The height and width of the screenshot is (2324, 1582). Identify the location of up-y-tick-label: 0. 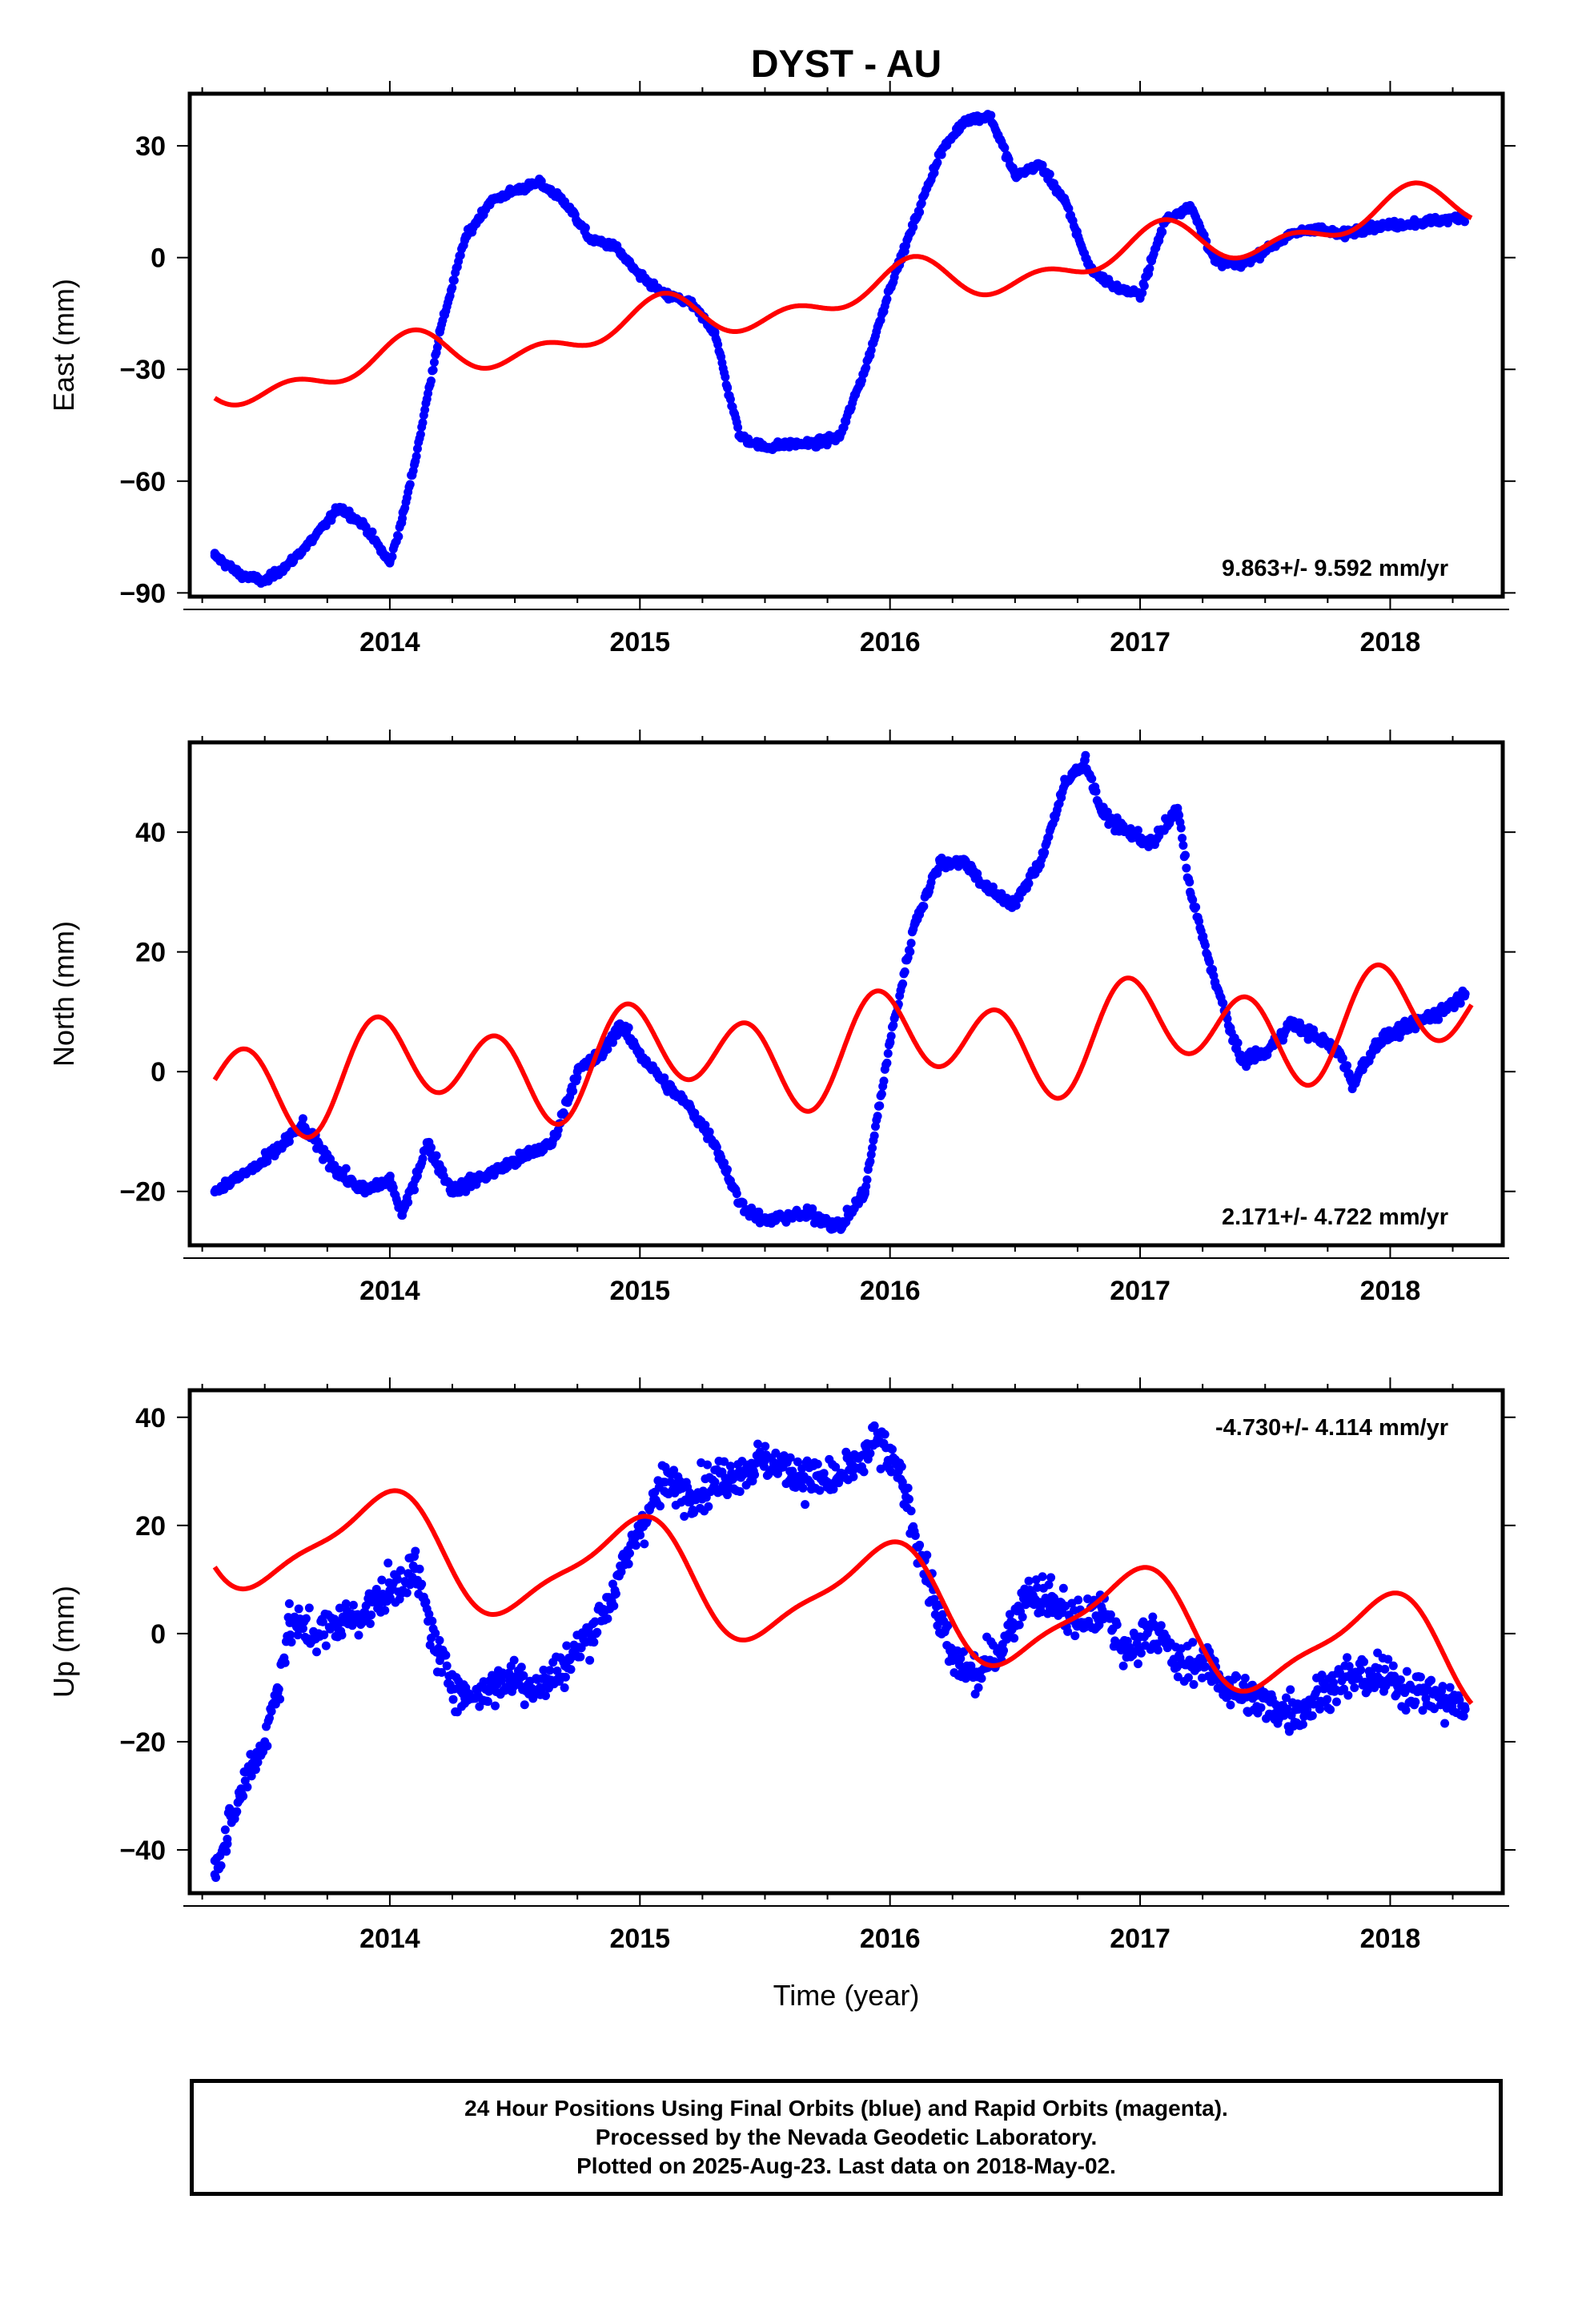
(158, 1634).